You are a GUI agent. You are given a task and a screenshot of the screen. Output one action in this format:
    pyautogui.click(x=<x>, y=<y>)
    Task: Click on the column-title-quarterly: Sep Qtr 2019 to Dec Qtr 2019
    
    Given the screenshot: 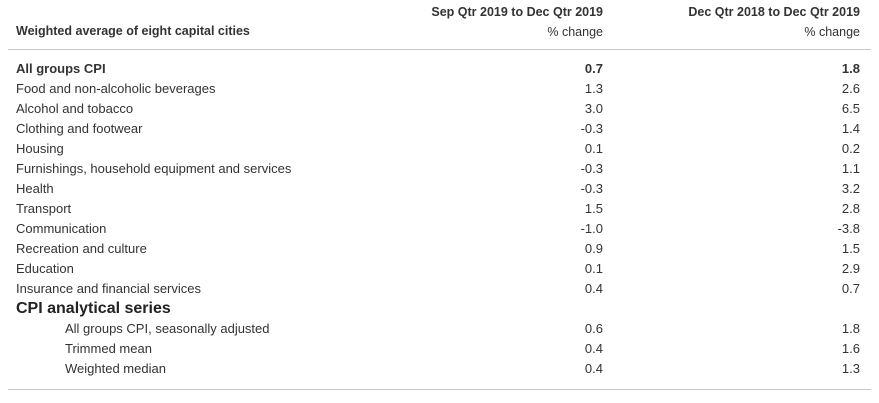 What is the action you would take?
    pyautogui.click(x=517, y=12)
    